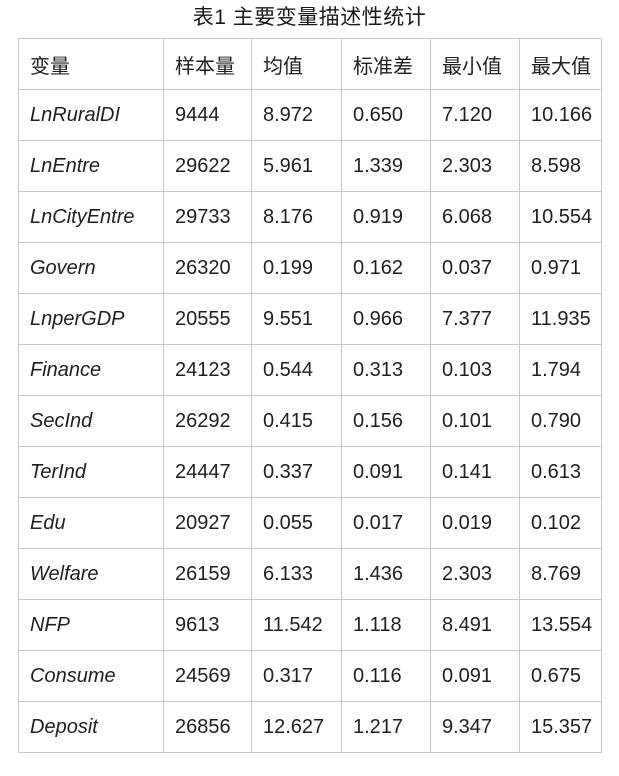 Image resolution: width=619 pixels, height=776 pixels. I want to click on table-row: TerInd 24447 0.337 0.091 0.141 0.613, so click(310, 472).